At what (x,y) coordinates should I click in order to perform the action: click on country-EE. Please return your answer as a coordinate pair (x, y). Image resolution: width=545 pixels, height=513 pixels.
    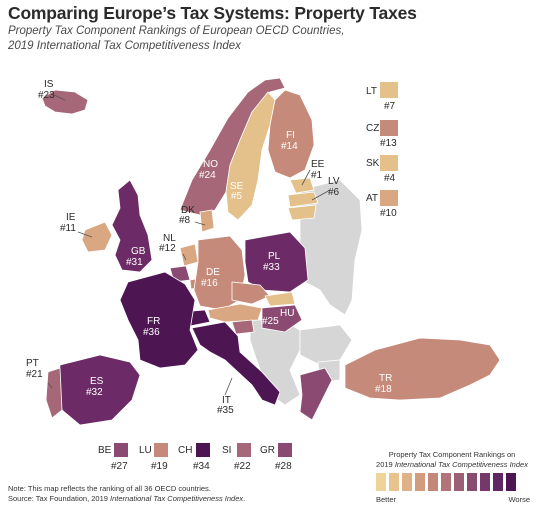
    Looking at the image, I should click on (302, 185).